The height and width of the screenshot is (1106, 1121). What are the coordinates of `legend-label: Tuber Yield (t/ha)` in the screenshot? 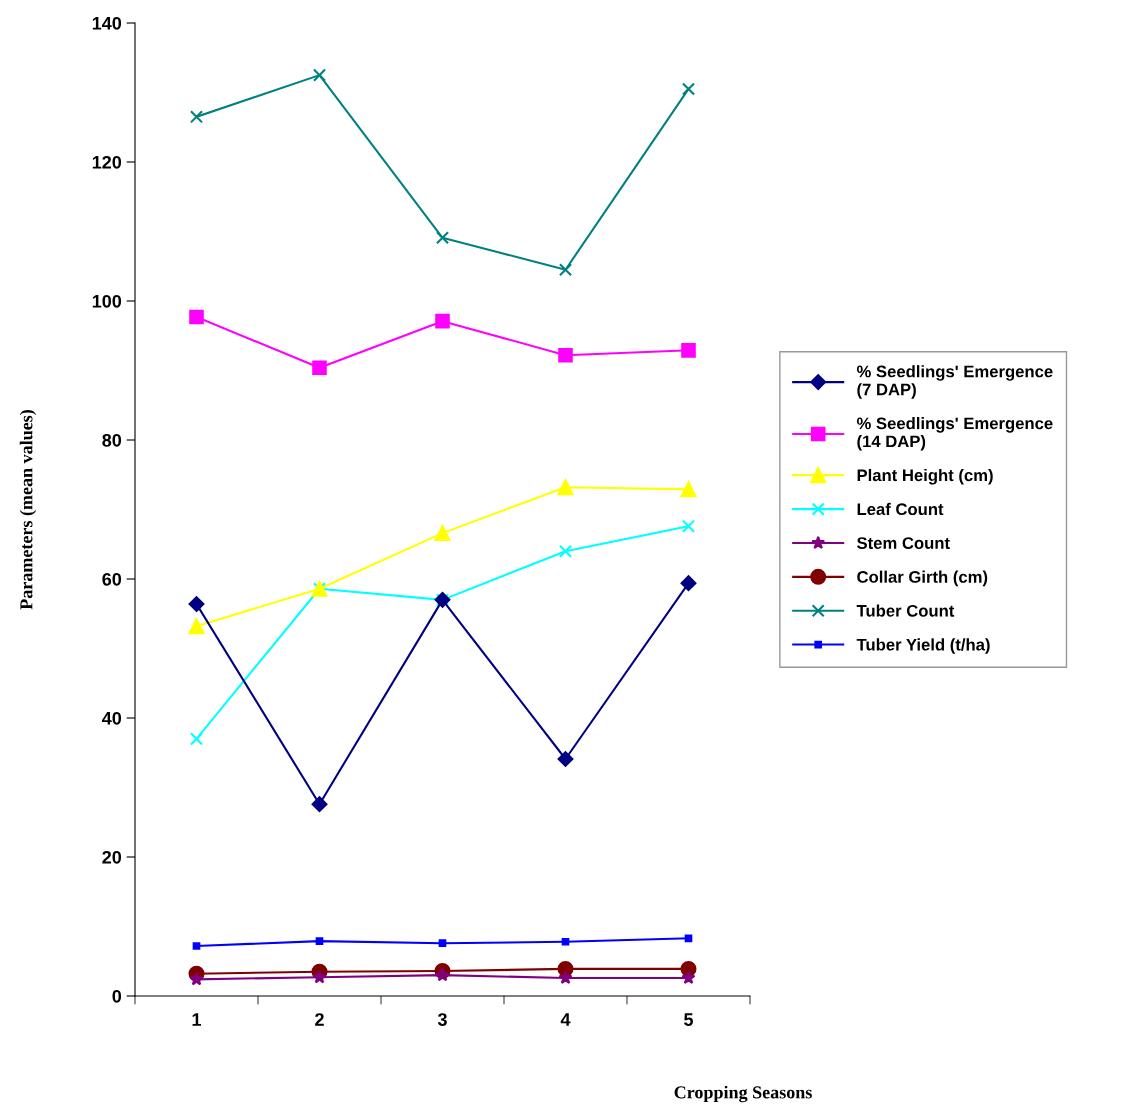 It's located at (923, 646).